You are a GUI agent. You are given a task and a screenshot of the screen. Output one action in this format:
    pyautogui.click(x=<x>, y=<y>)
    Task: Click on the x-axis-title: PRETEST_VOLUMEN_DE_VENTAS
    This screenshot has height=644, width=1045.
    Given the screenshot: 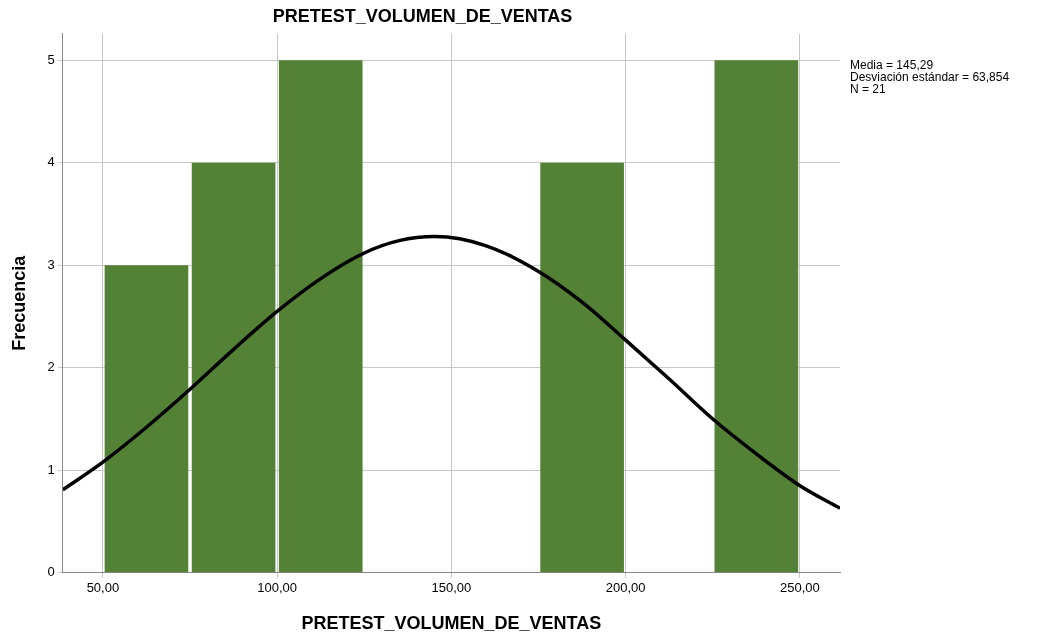 What is the action you would take?
    pyautogui.click(x=451, y=623)
    